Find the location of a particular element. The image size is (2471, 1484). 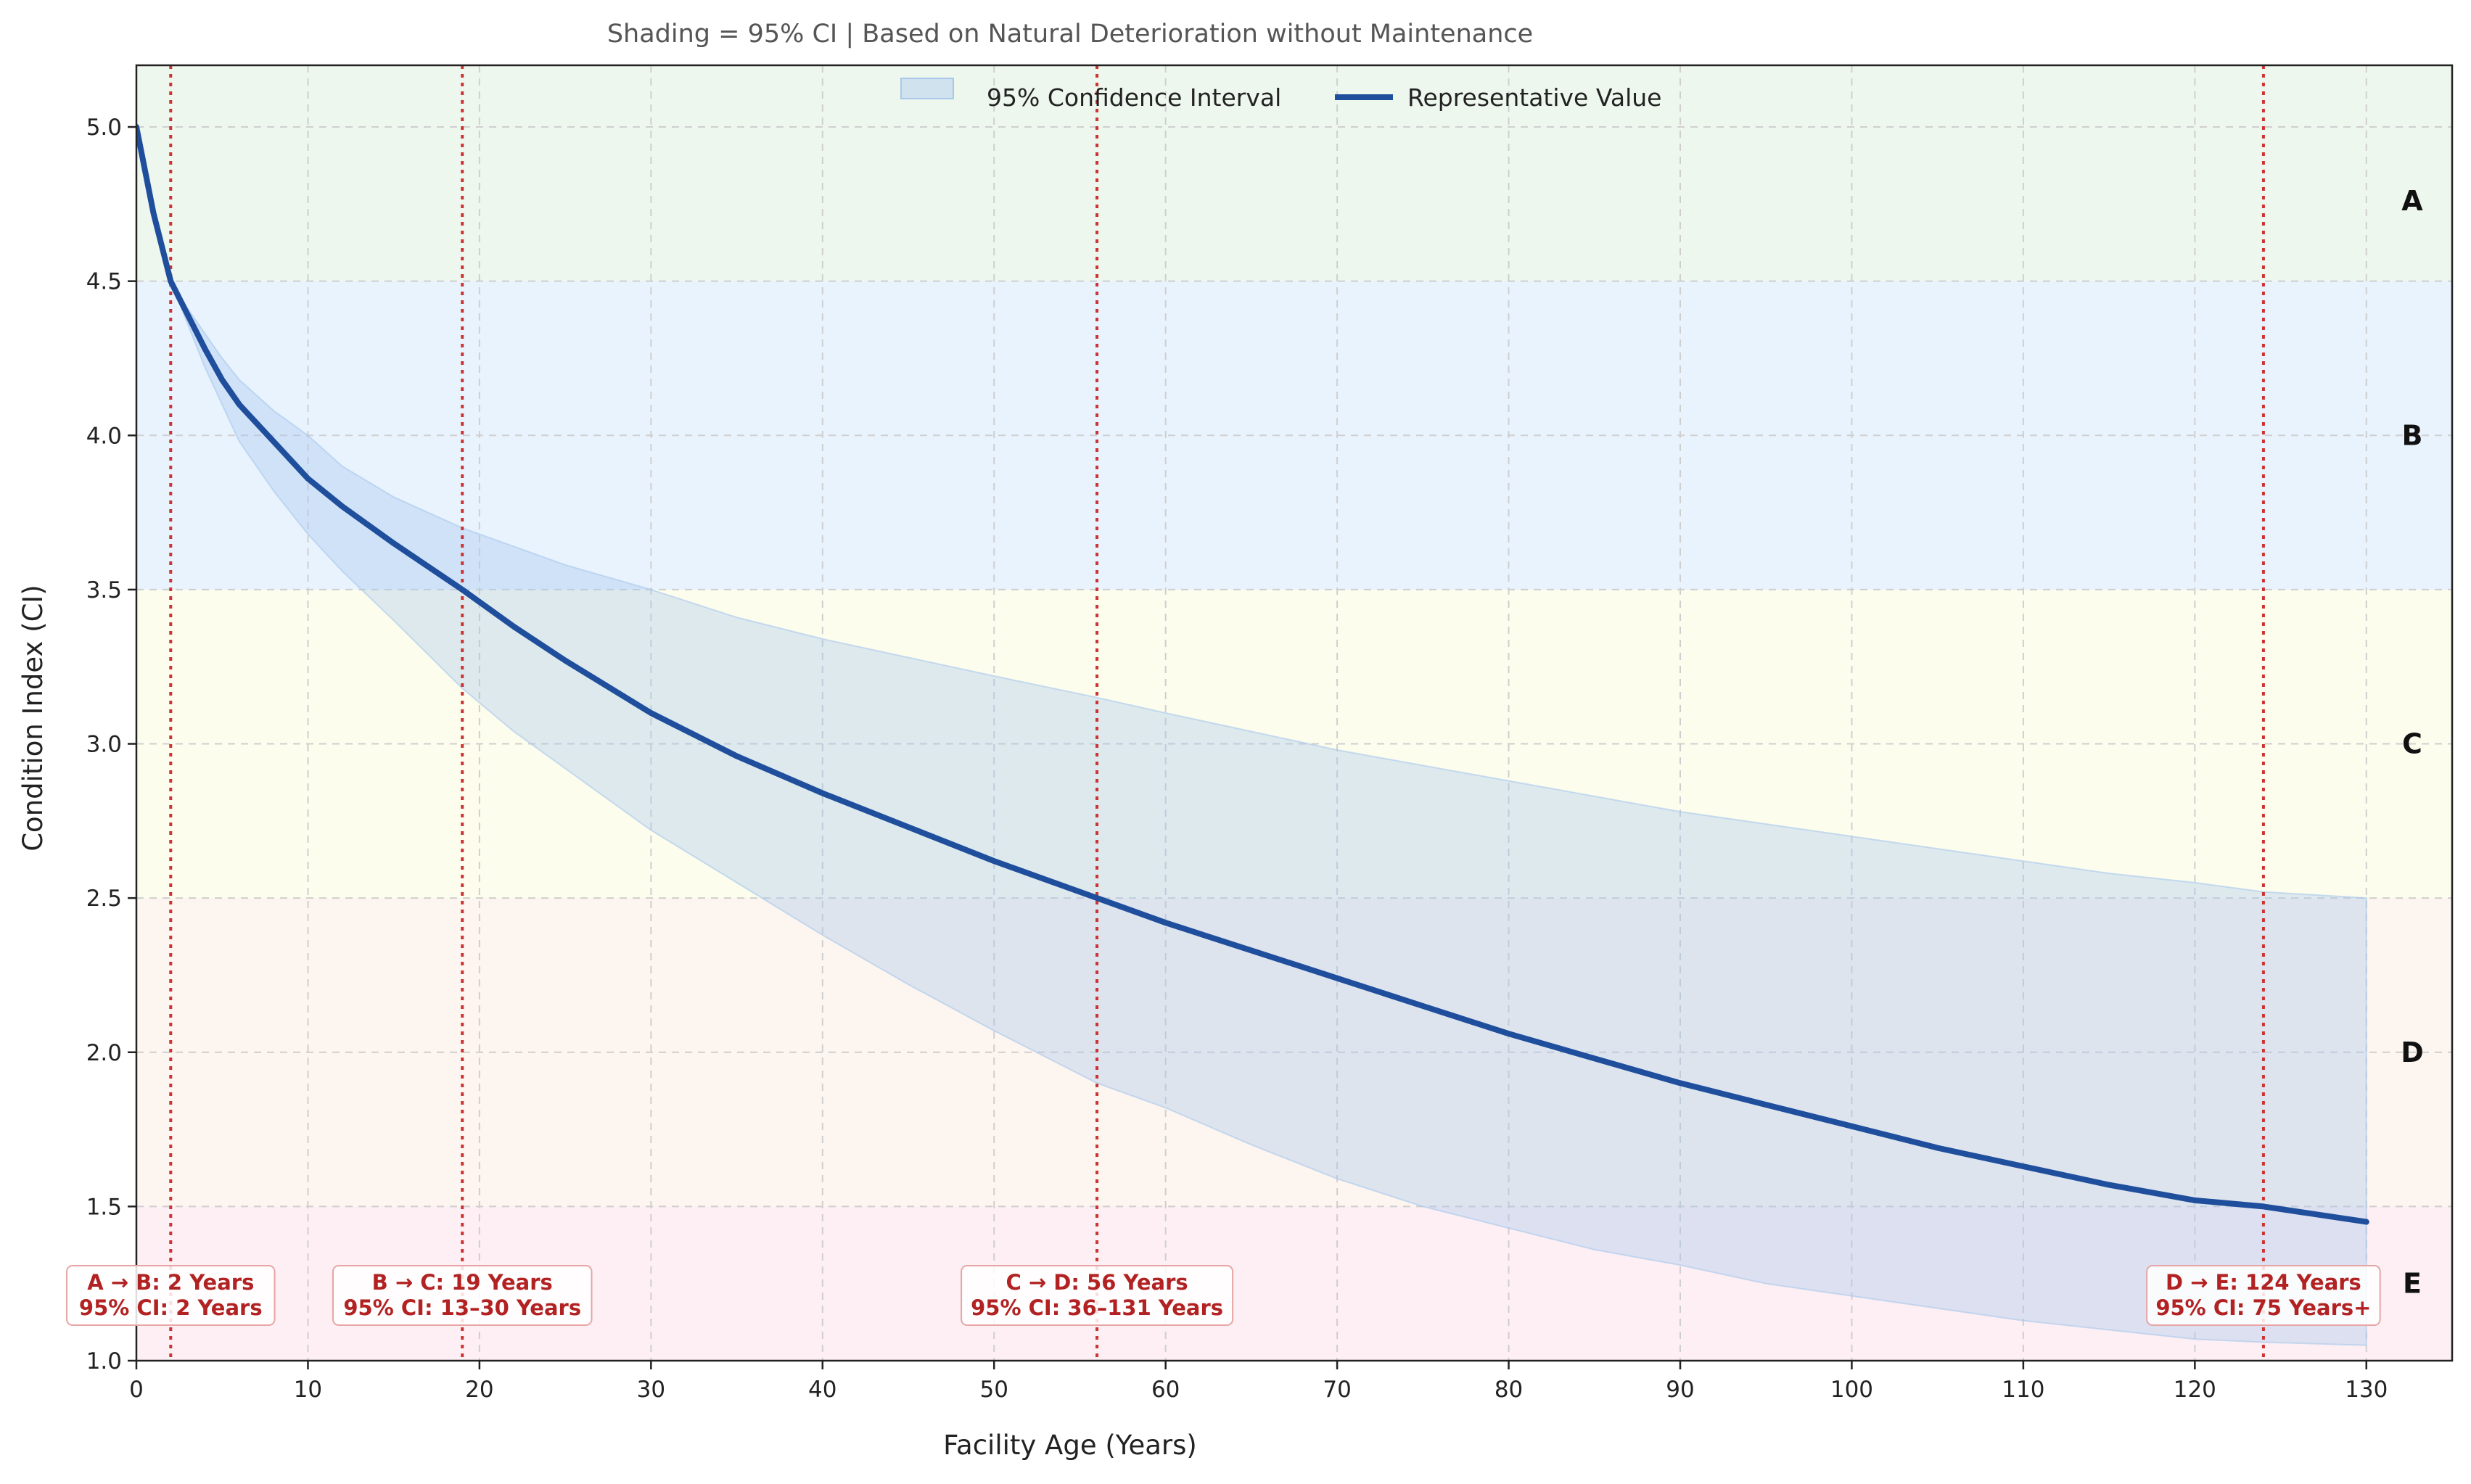

x-axis-label: Facility Age (Years) is located at coordinates (1070, 1445).